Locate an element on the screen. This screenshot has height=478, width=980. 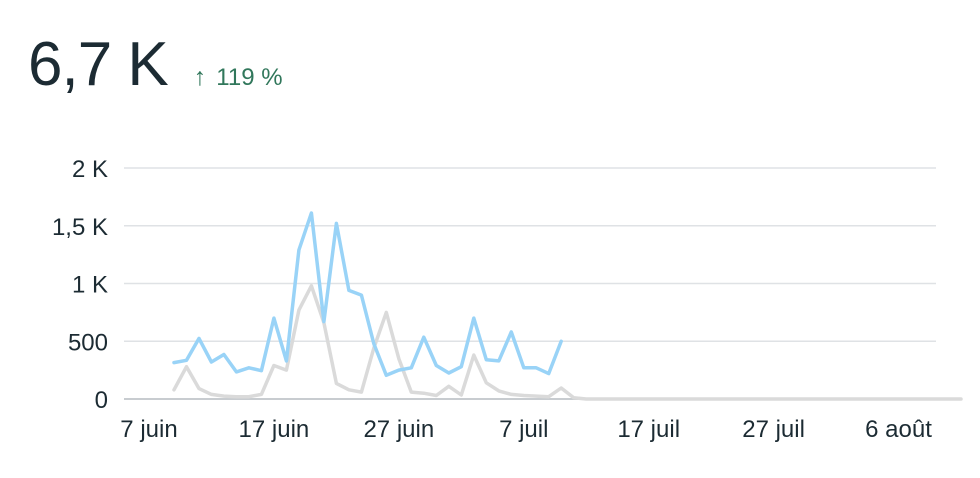
x-tick-label: 7 juin is located at coordinates (148, 429).